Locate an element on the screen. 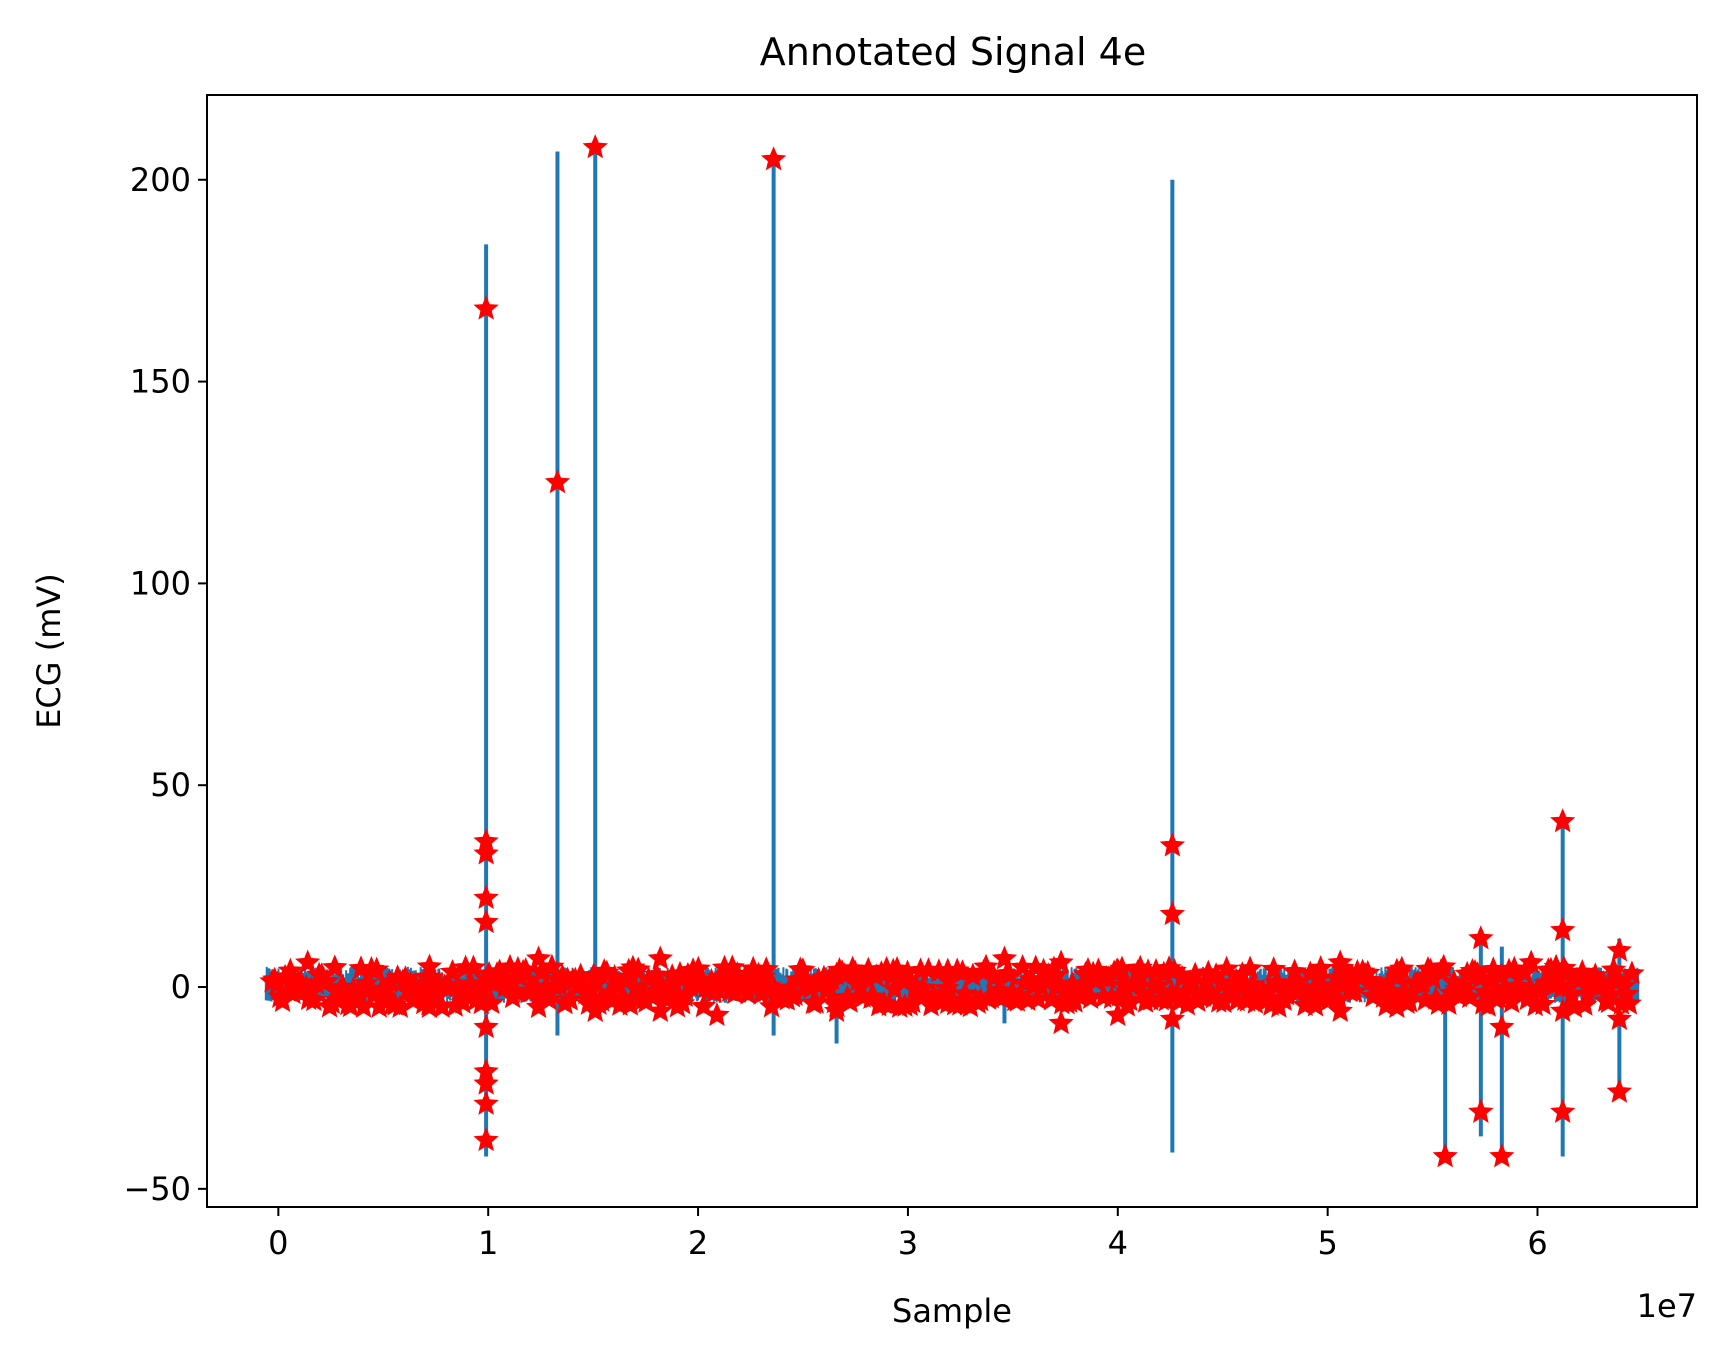 Image resolution: width=1723 pixels, height=1361 pixels. x-tick-label: 5 is located at coordinates (1327, 1243).